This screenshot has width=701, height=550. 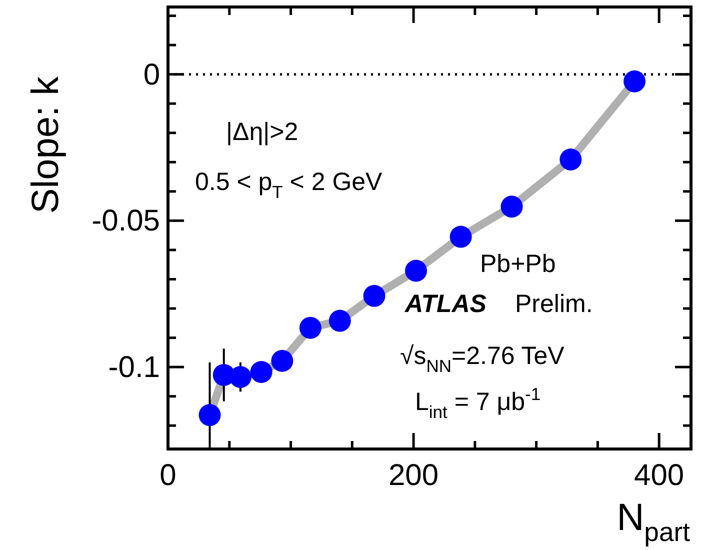 What do you see at coordinates (518, 264) in the screenshot?
I see `annotation: Pb+Pb` at bounding box center [518, 264].